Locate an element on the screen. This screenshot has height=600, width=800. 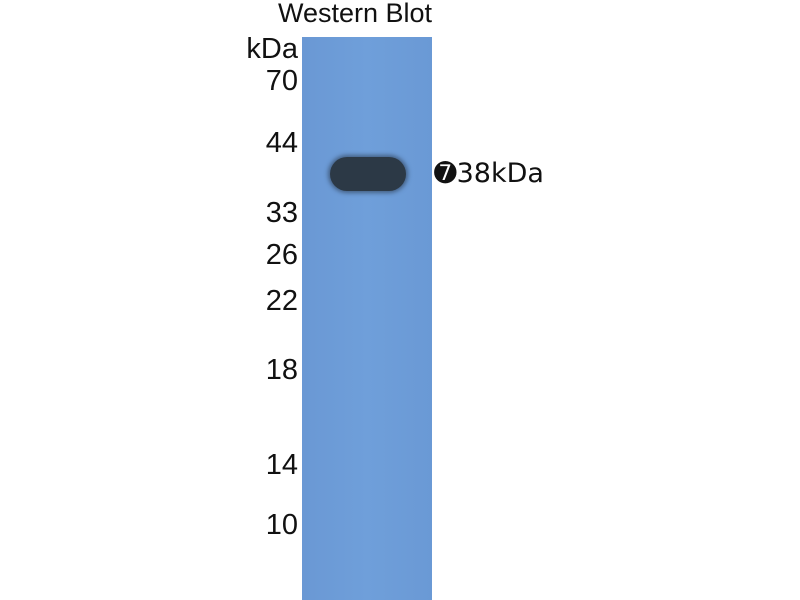
marker-70: 70 is located at coordinates (281, 81).